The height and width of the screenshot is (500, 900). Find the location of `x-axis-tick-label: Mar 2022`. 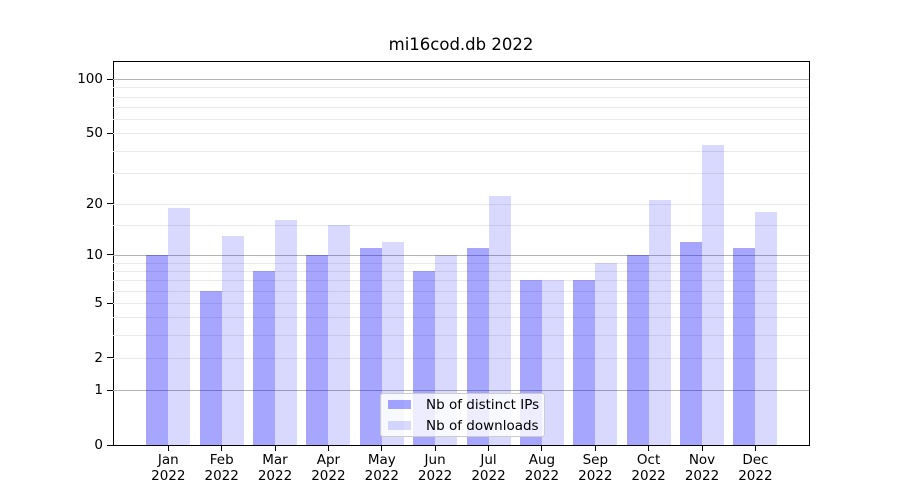

x-axis-tick-label: Mar 2022 is located at coordinates (275, 468).